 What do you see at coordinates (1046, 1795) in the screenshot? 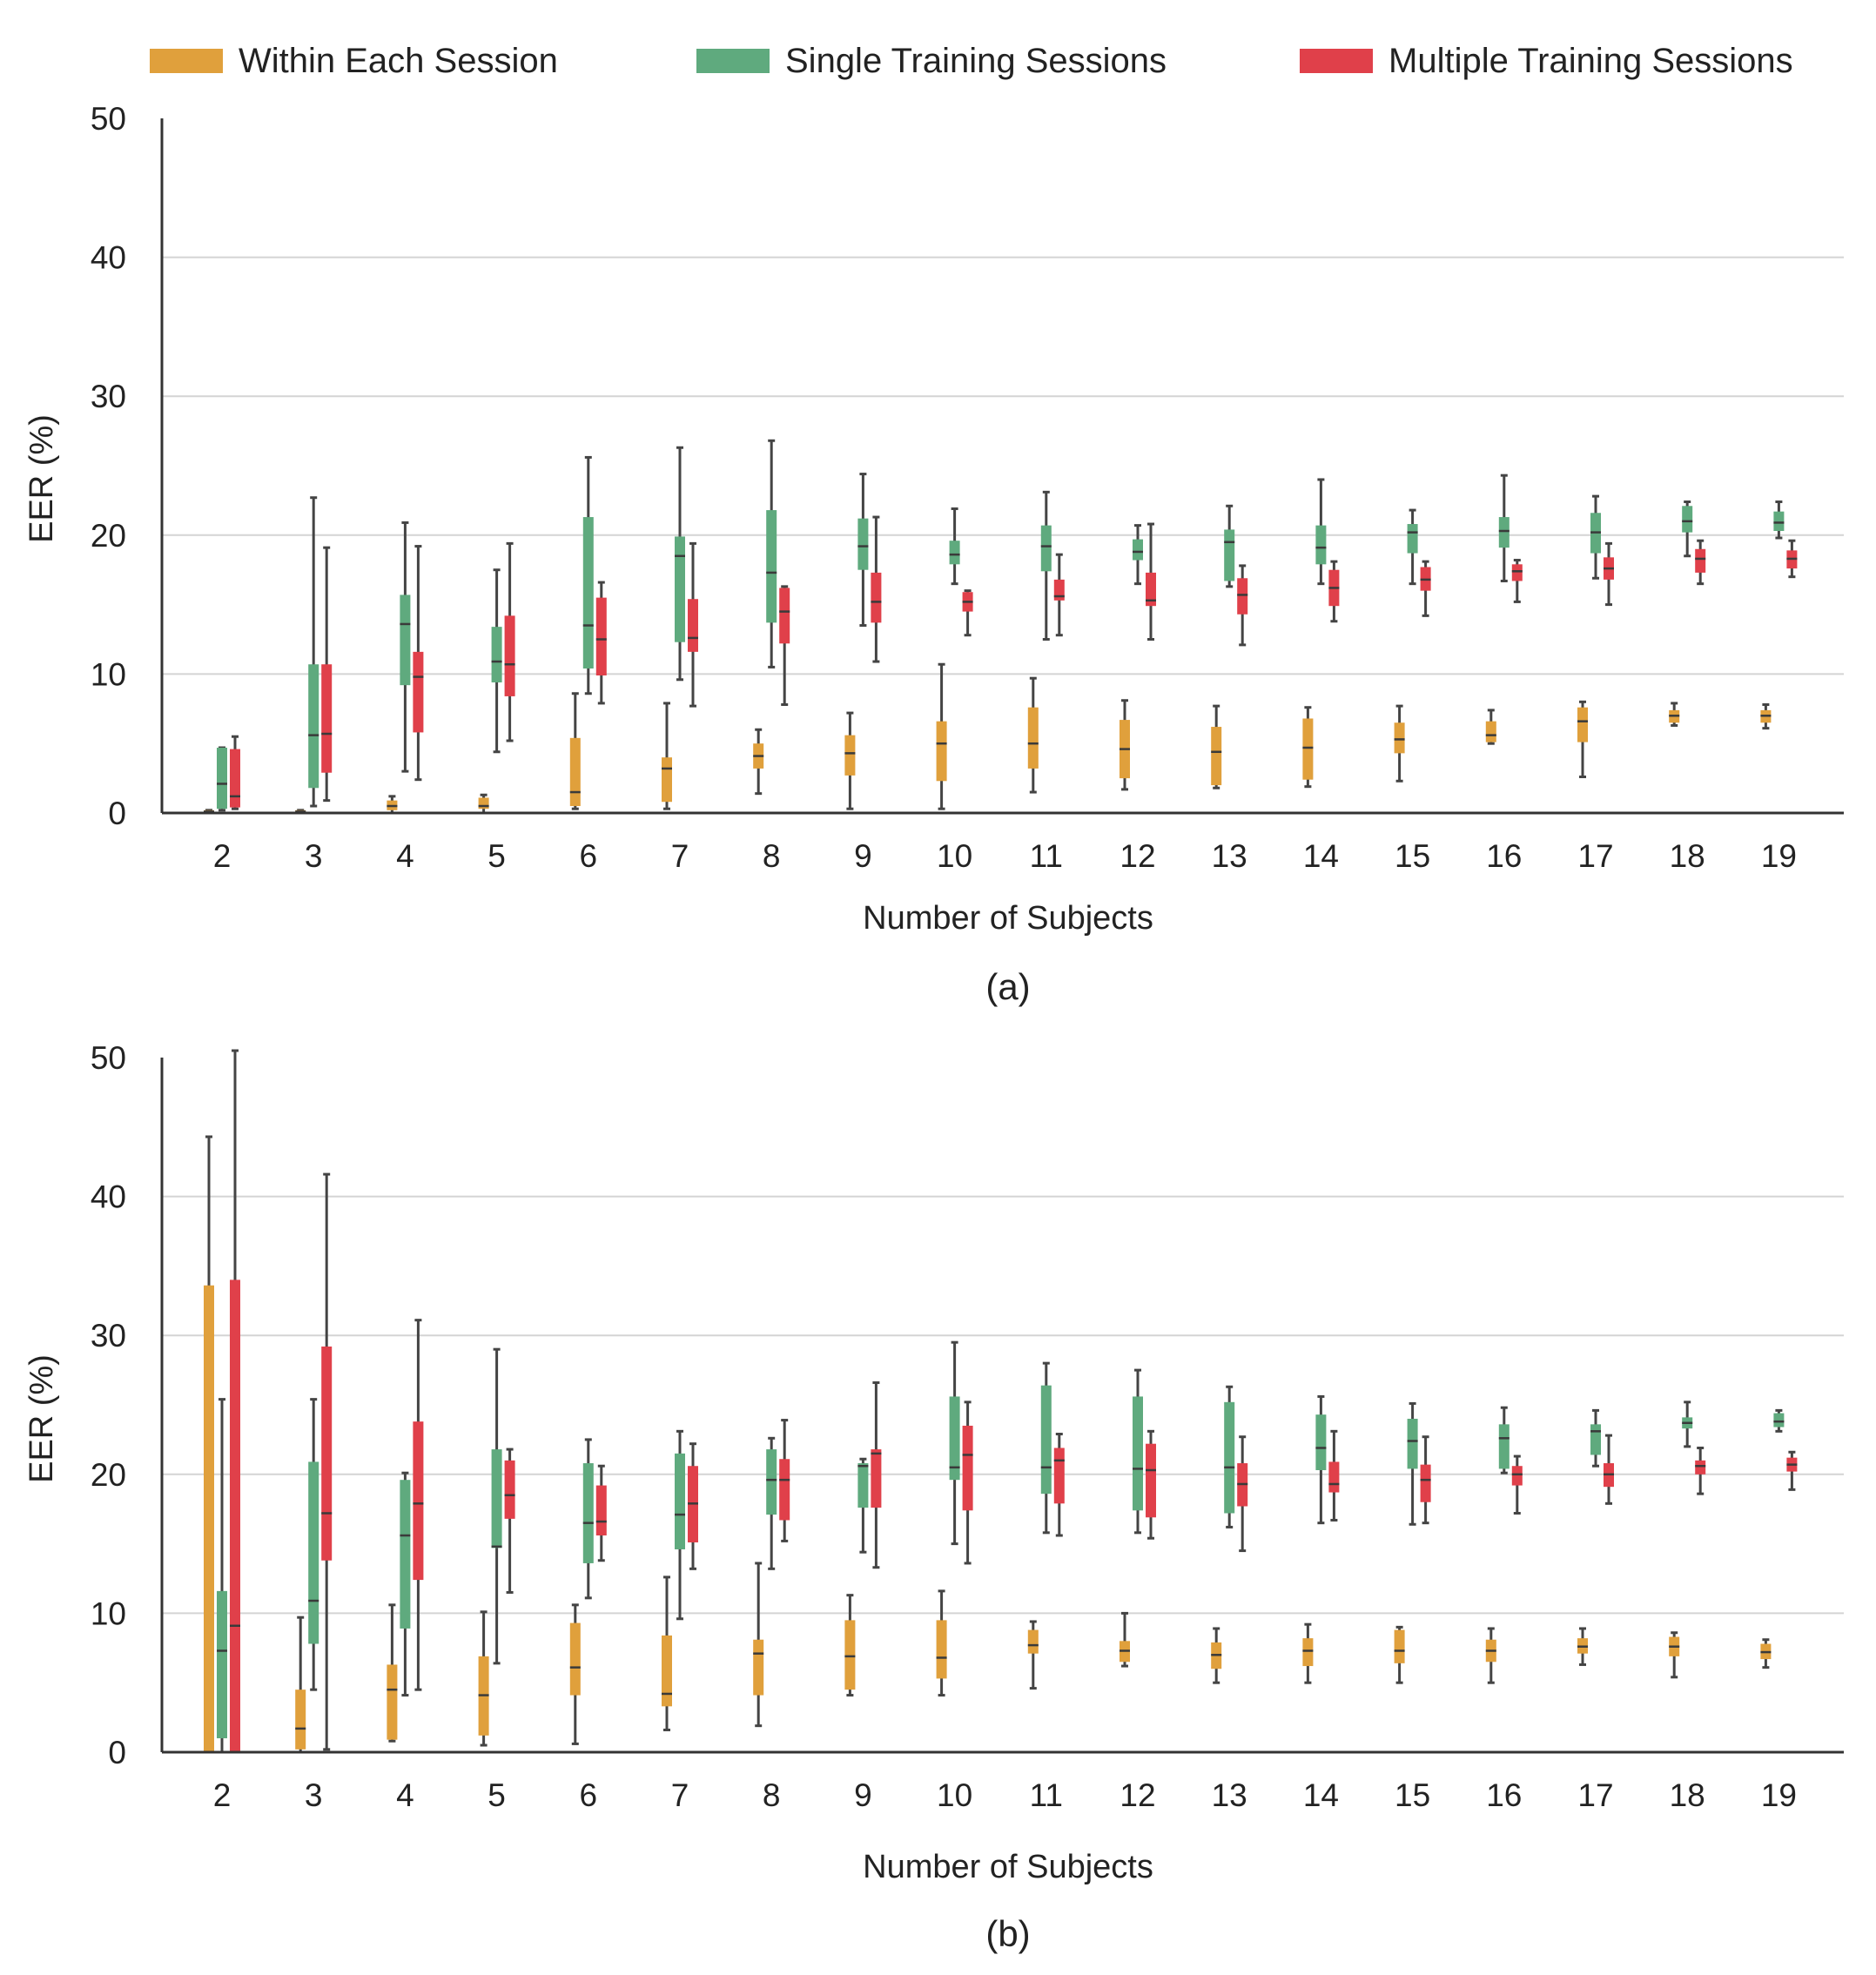
I see `panel-b-x-tick-label: 11` at bounding box center [1046, 1795].